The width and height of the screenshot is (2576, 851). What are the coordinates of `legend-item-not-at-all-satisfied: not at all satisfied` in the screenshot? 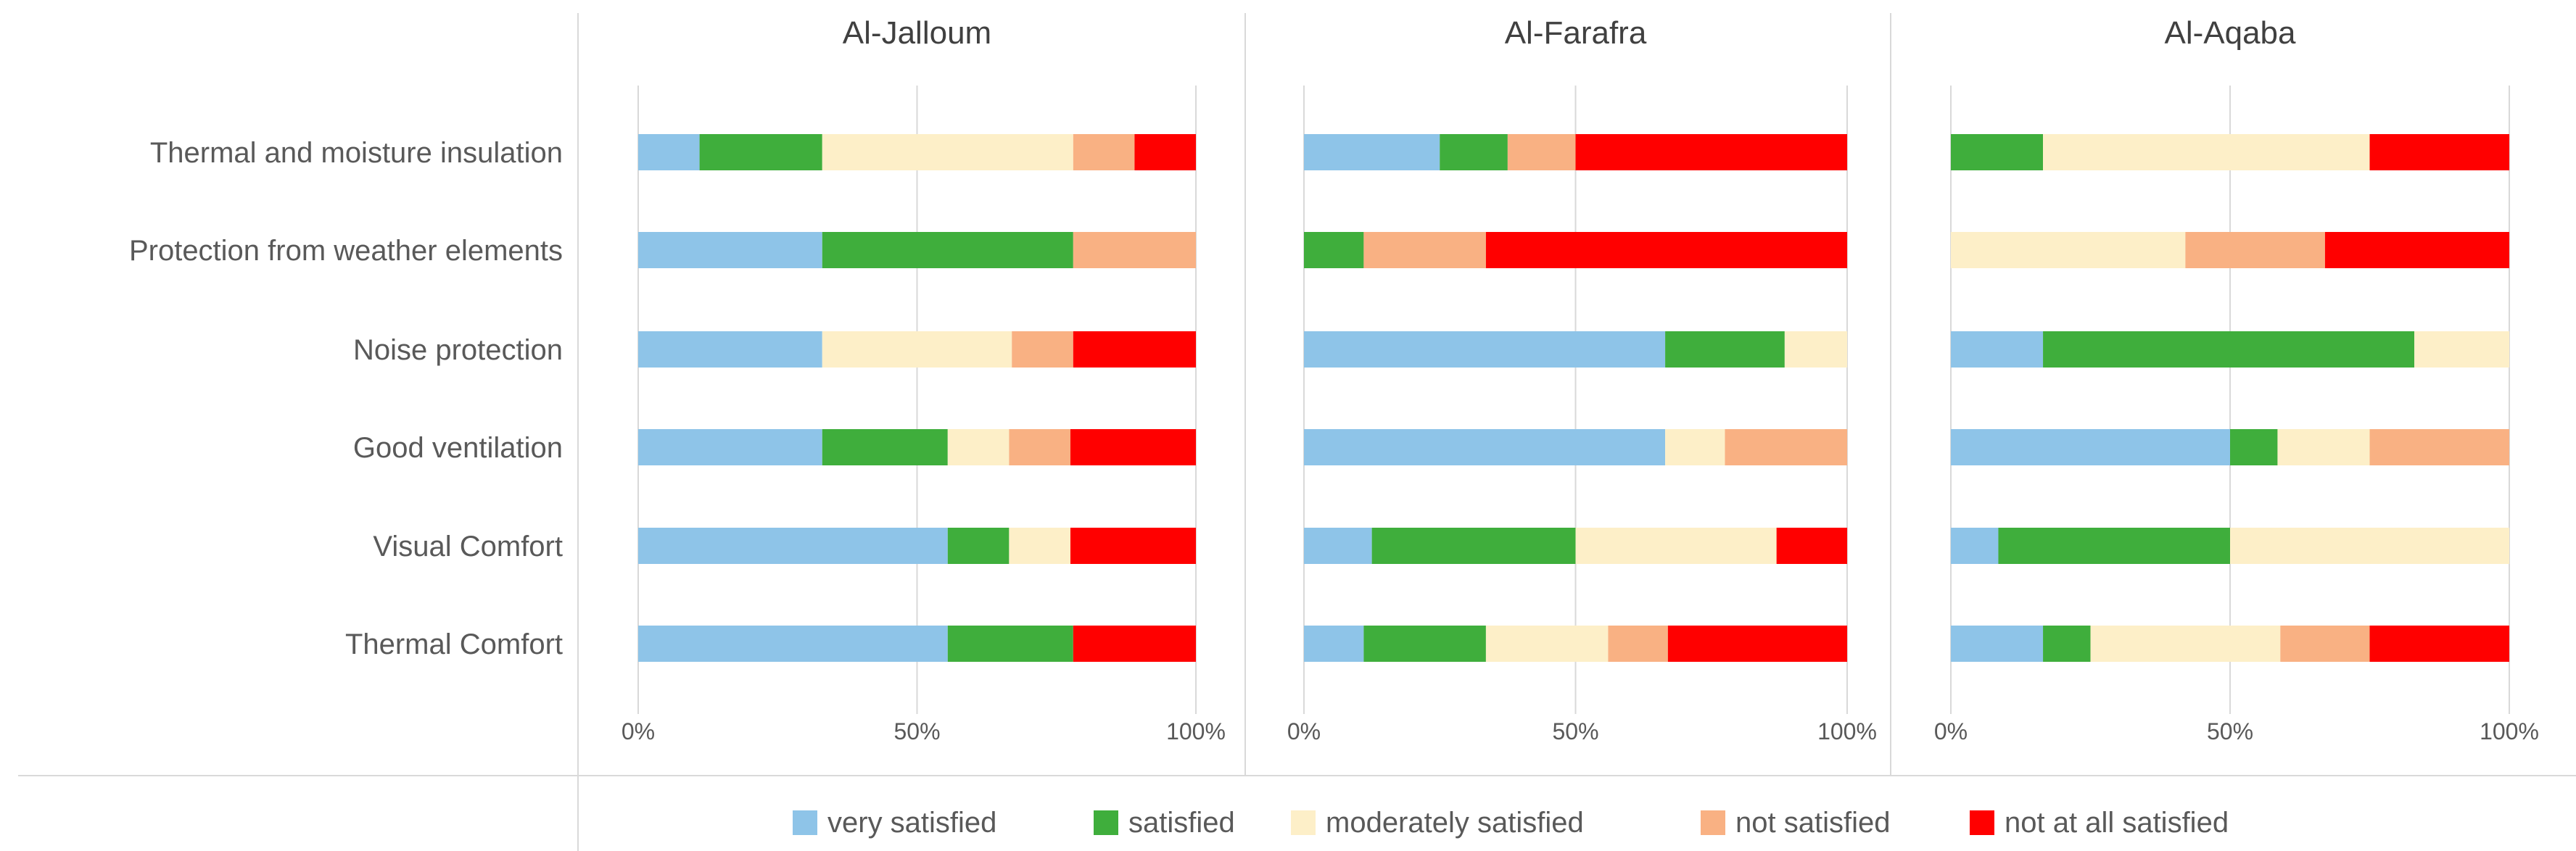 It's located at (2099, 823).